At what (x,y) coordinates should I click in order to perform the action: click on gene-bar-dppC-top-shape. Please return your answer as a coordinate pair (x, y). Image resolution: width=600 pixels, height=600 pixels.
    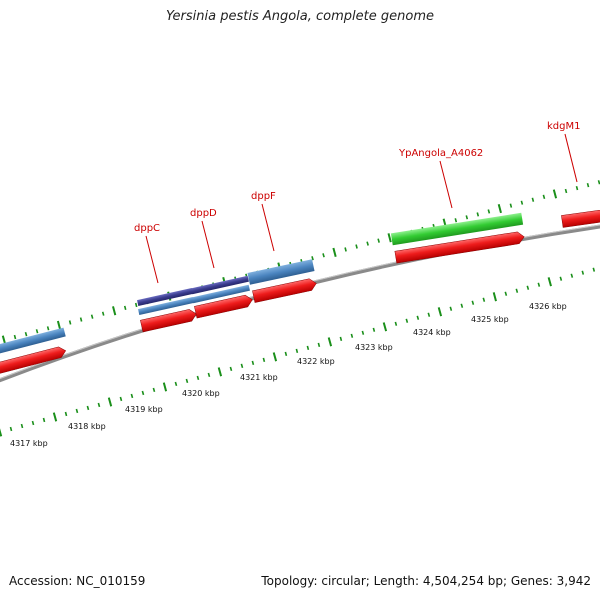
    Looking at the image, I should click on (165, 297).